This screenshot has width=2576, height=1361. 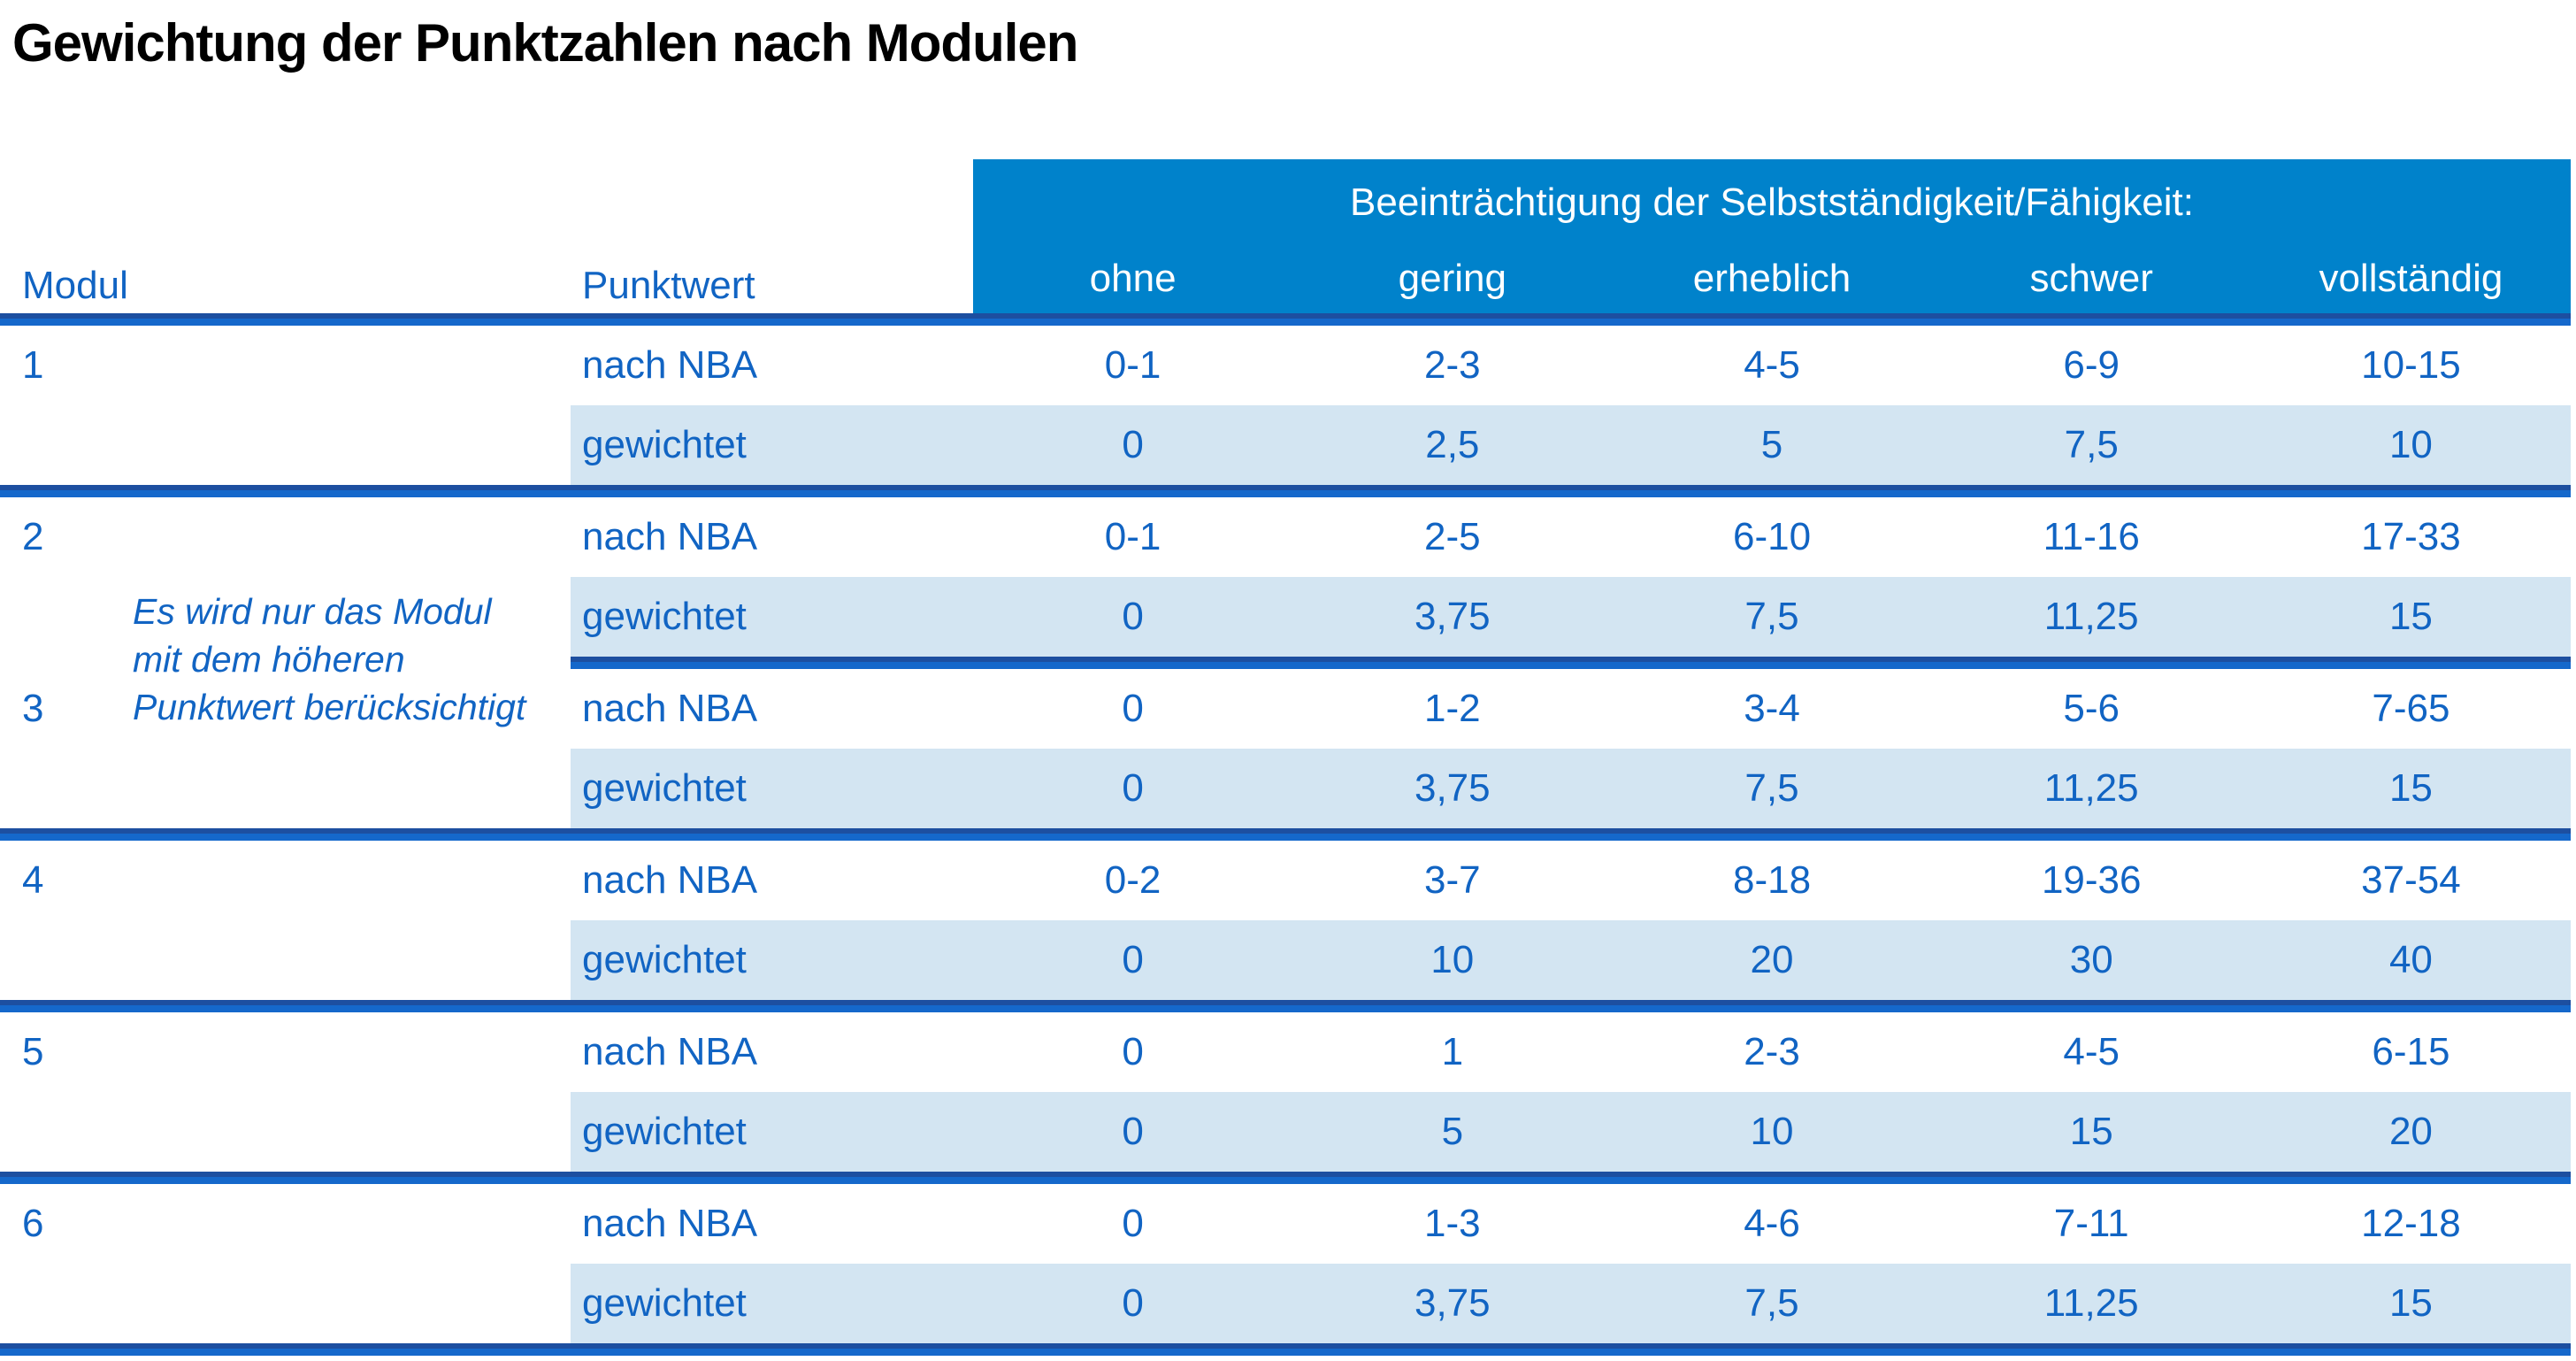 I want to click on value-m2-nba-ohne: 0-1, so click(x=1133, y=536).